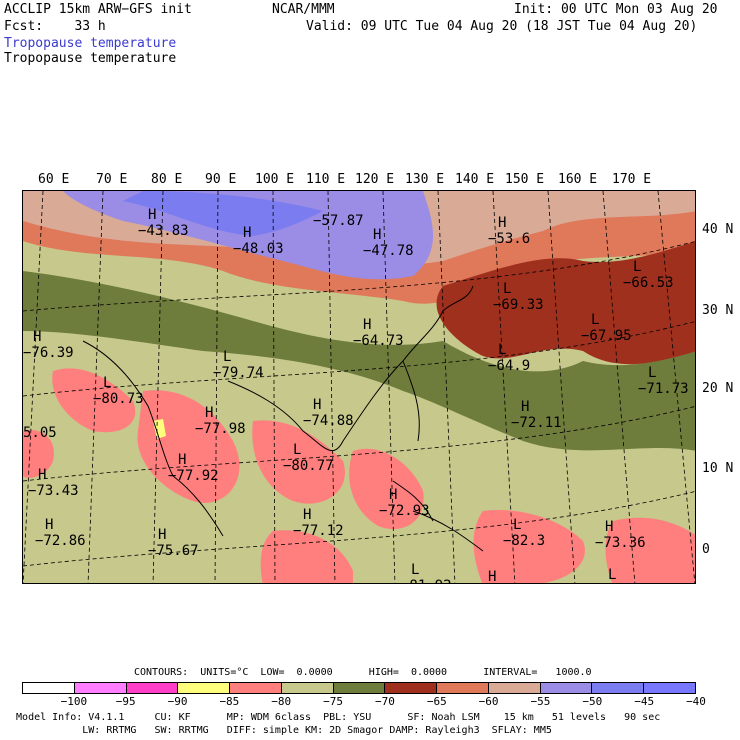 The width and height of the screenshot is (740, 740). What do you see at coordinates (632, 179) in the screenshot?
I see `lon-label: 170 E` at bounding box center [632, 179].